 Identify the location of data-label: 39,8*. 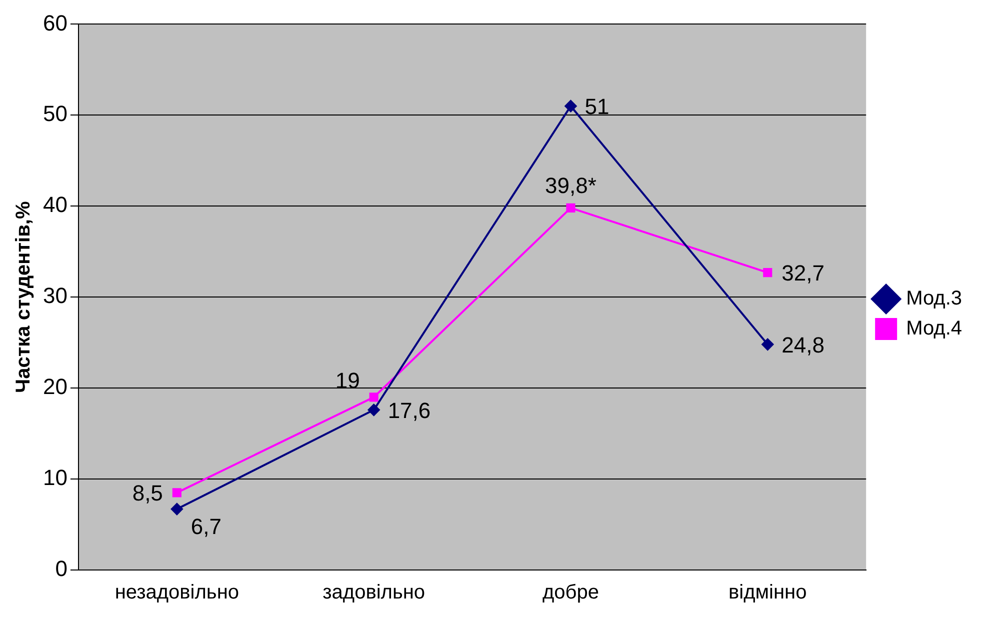
(571, 185).